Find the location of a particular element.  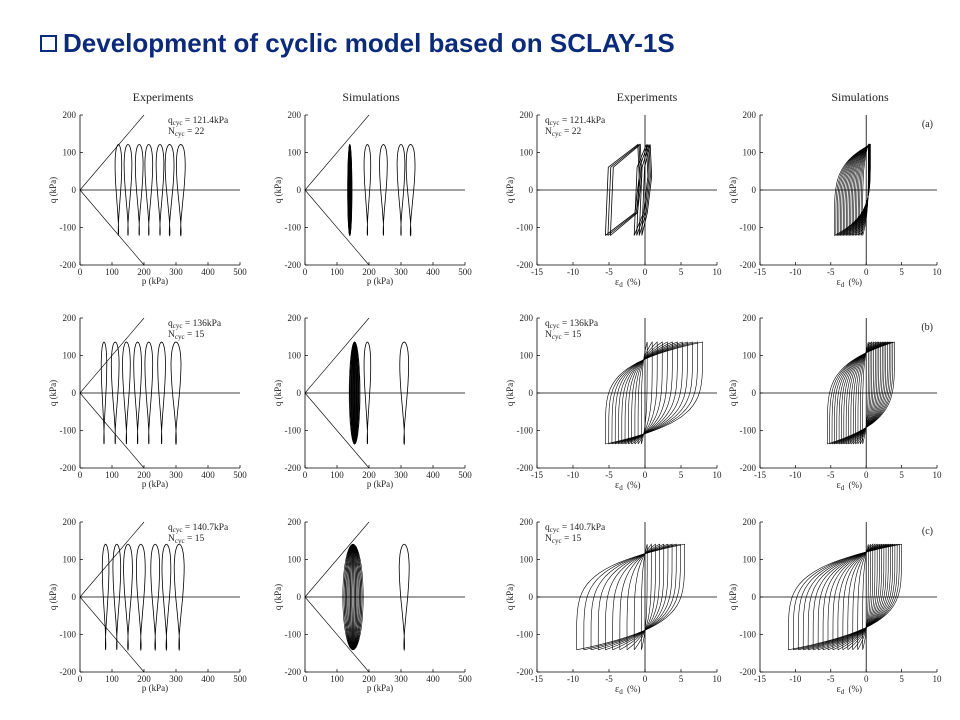

group-header-2: Experiments is located at coordinates (647, 97).